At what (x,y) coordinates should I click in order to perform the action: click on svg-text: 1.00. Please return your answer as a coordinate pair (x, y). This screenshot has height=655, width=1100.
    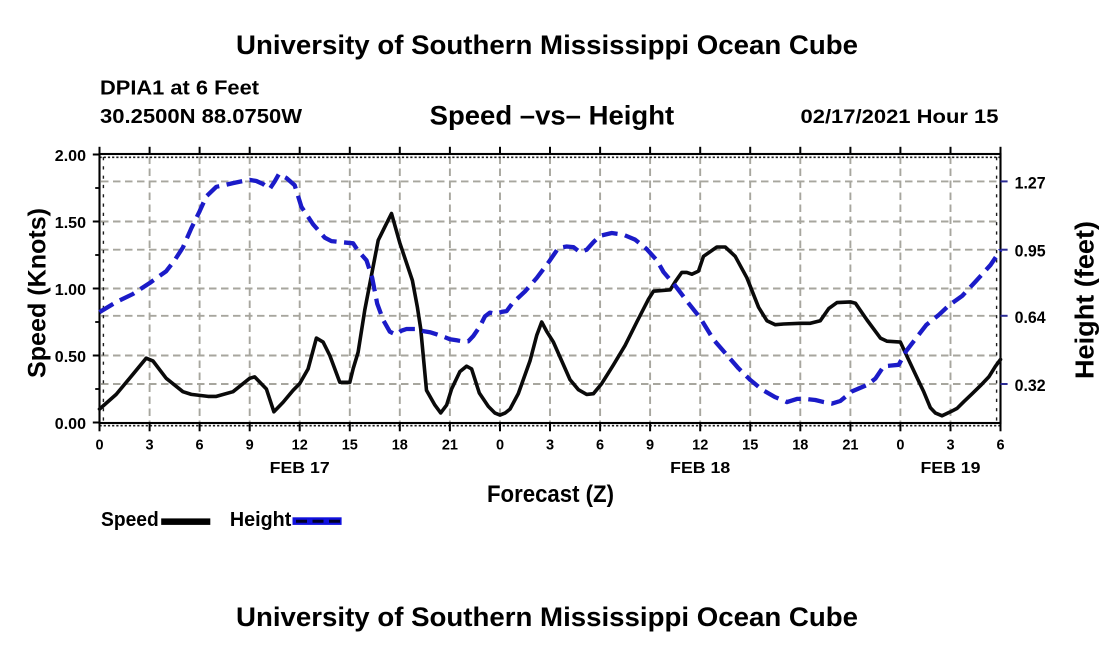
    Looking at the image, I should click on (70, 290).